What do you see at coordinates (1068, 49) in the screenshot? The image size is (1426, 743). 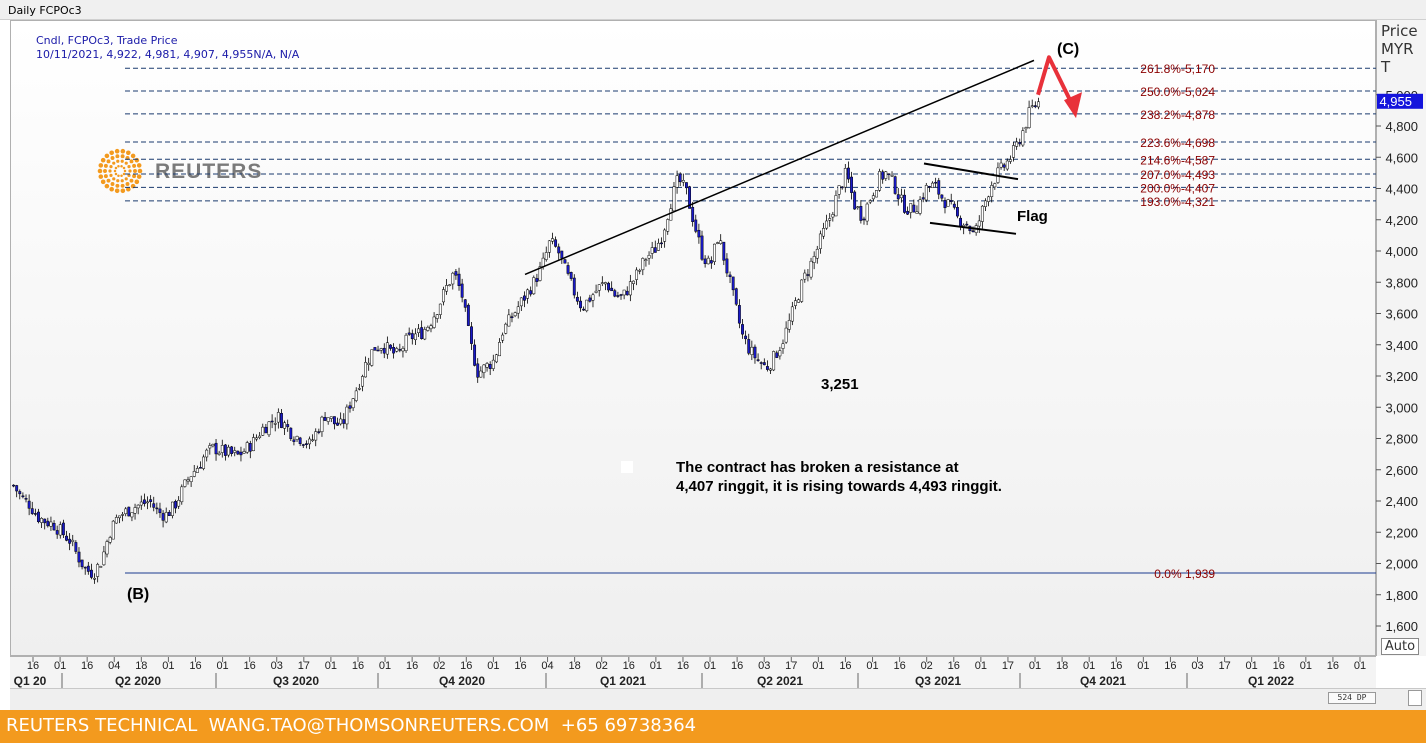 I see `wave-c-label: (C)` at bounding box center [1068, 49].